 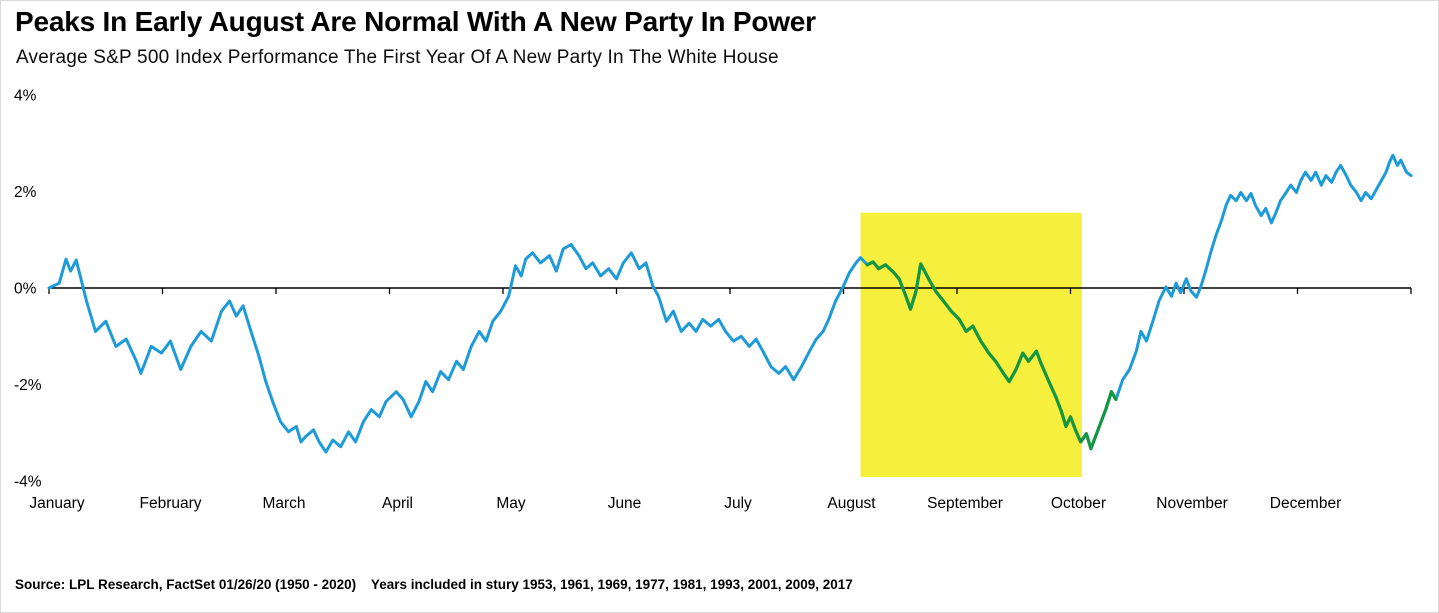 I want to click on highlight-band, so click(x=971, y=345).